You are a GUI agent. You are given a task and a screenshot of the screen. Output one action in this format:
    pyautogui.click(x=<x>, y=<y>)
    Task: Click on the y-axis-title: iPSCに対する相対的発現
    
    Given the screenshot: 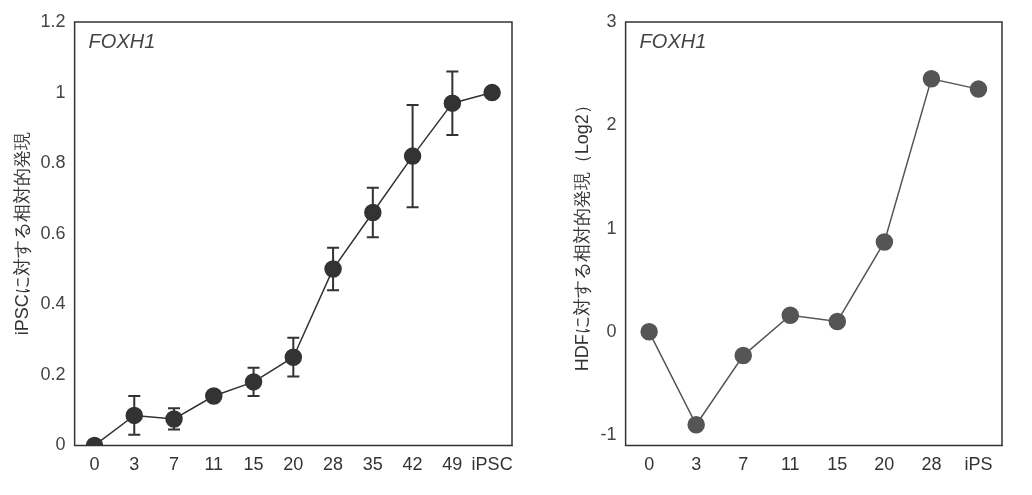 What is the action you would take?
    pyautogui.click(x=21, y=234)
    